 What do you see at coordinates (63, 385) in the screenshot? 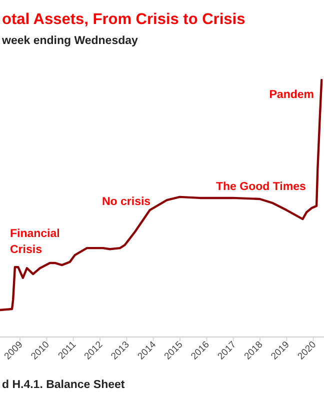
I see `text: d H.4.1. Balance Sheet` at bounding box center [63, 385].